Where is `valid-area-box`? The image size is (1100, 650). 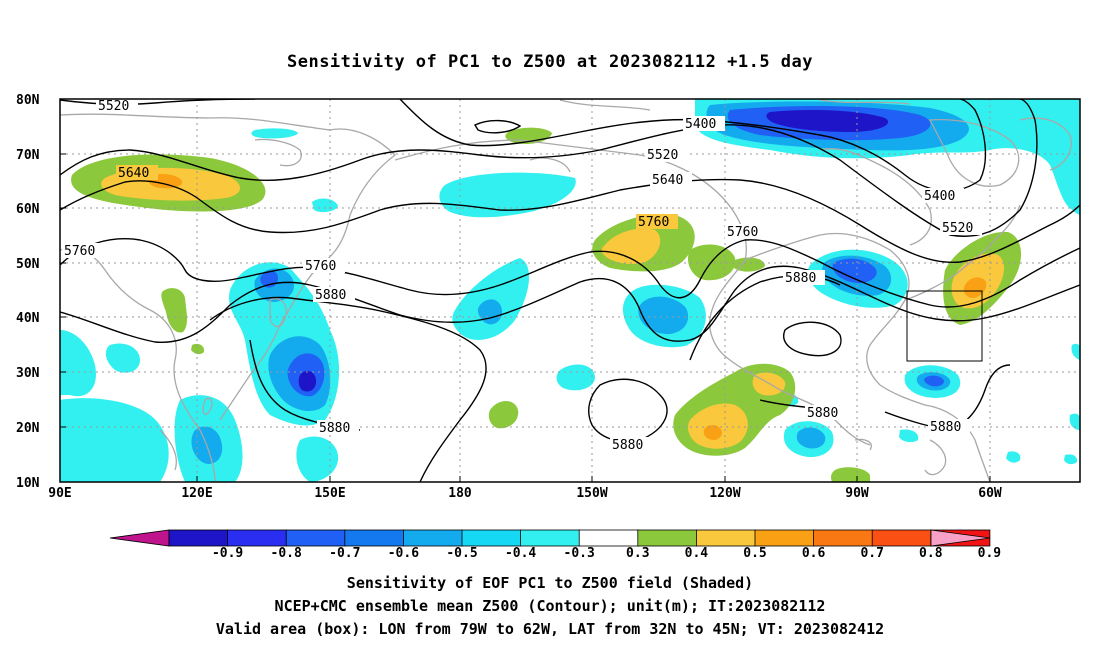
valid-area-box is located at coordinates (944, 326).